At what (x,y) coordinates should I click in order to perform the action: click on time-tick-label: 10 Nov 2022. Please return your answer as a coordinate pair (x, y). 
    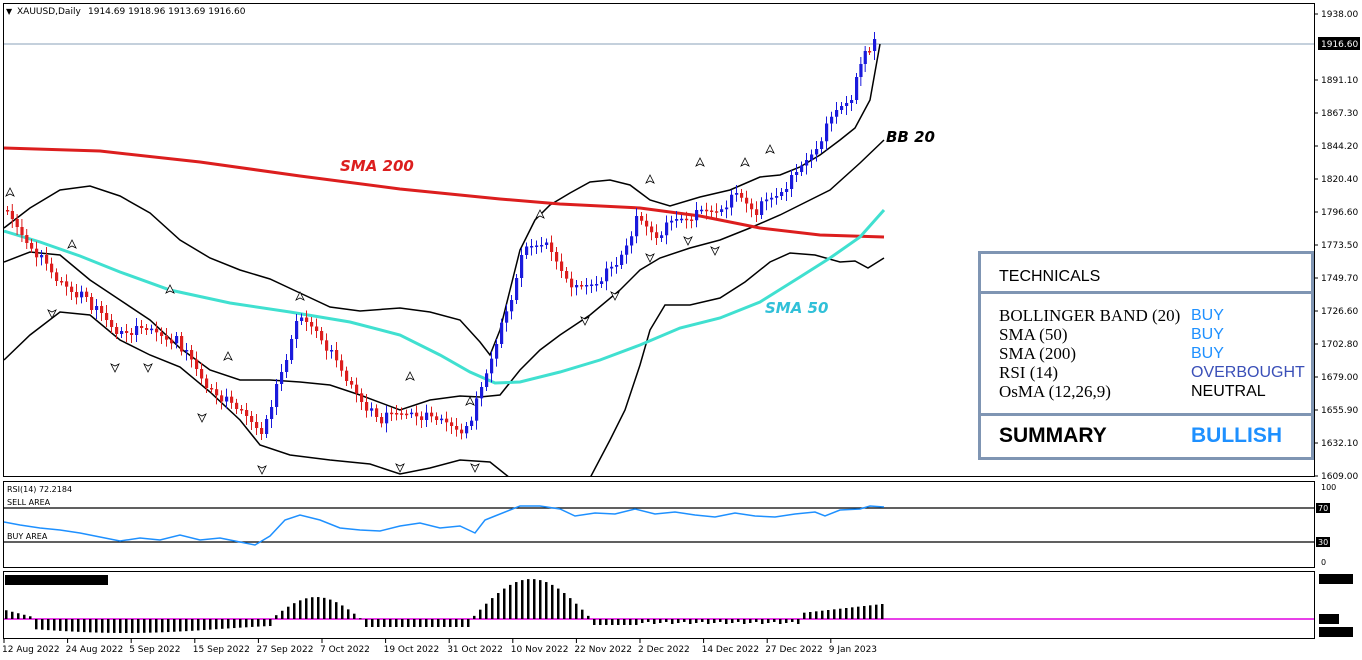
    Looking at the image, I should click on (540, 650).